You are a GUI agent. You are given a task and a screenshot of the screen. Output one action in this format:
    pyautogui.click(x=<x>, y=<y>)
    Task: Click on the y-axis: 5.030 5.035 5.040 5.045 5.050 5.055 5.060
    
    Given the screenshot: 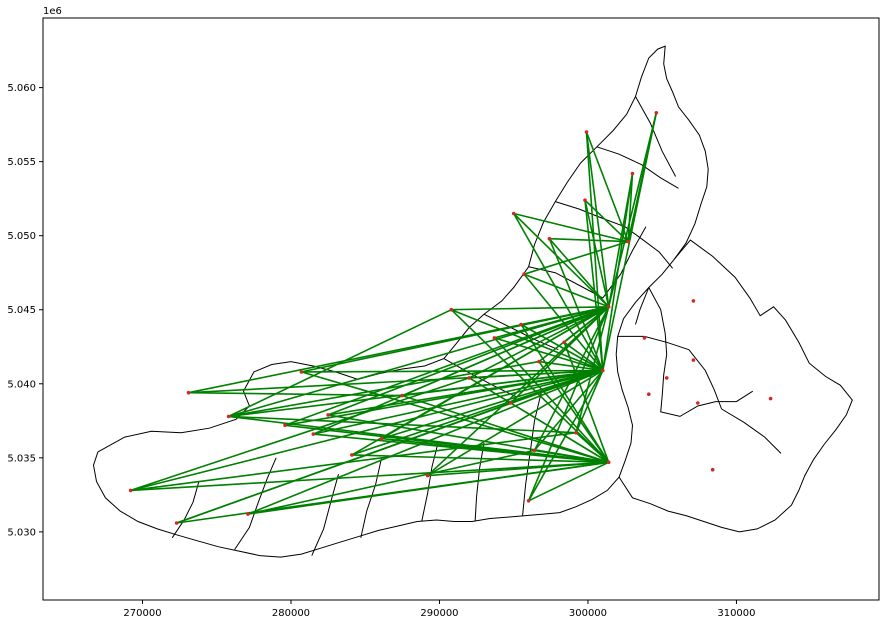 What is the action you would take?
    pyautogui.click(x=25, y=310)
    